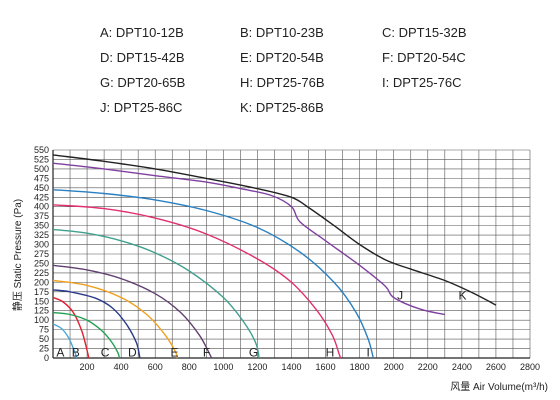 This screenshot has height=400, width=560. What do you see at coordinates (41, 320) in the screenshot?
I see `y-tick-label: 100` at bounding box center [41, 320].